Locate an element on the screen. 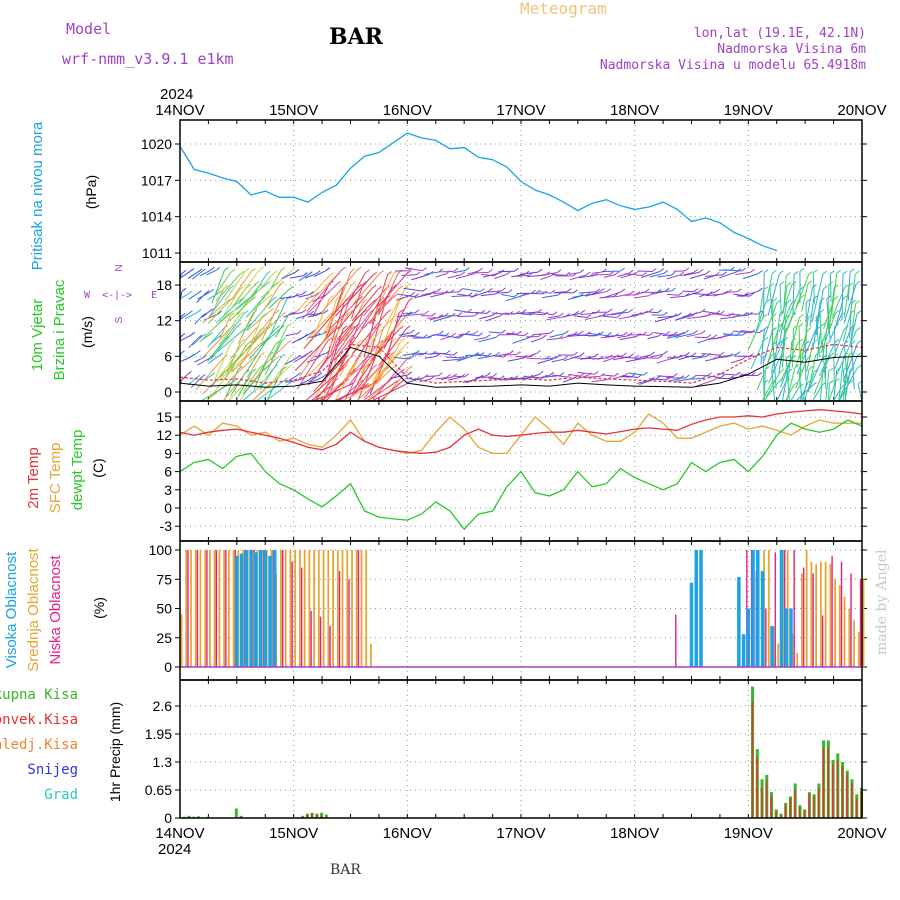 The width and height of the screenshot is (900, 900). y-tick-label: 2.6 is located at coordinates (163, 706).